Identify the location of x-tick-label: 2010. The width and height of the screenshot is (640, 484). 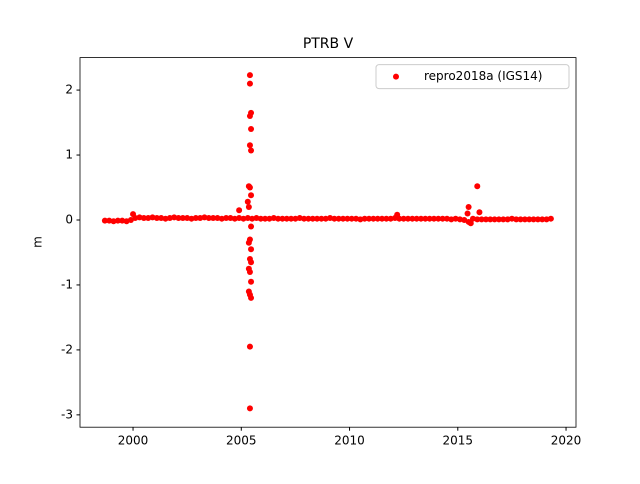
(349, 441).